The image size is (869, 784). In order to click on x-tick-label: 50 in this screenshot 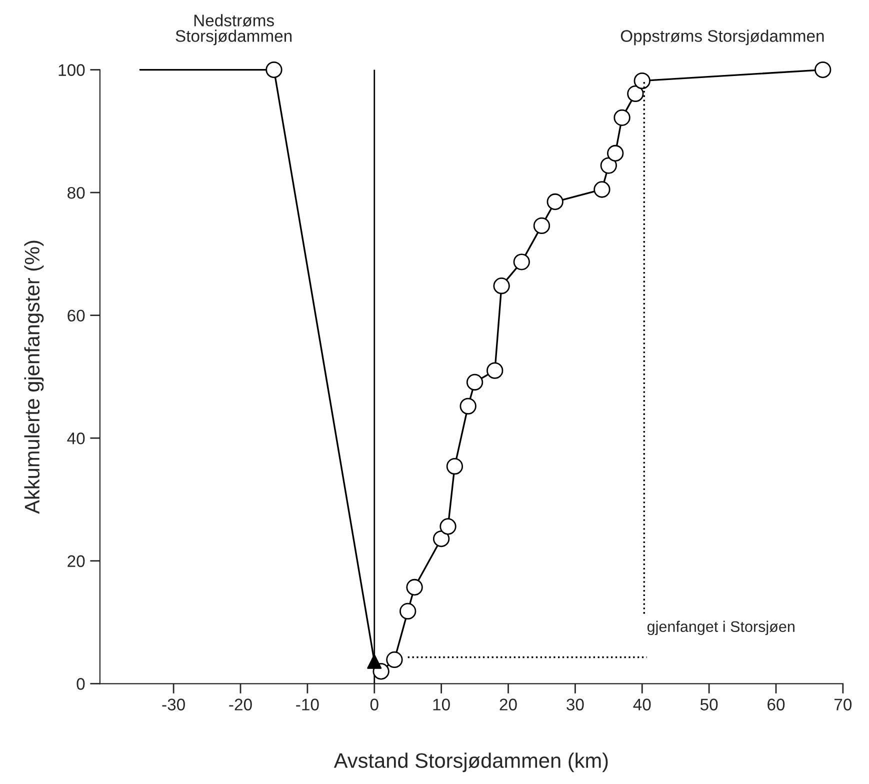, I will do `click(709, 704)`.